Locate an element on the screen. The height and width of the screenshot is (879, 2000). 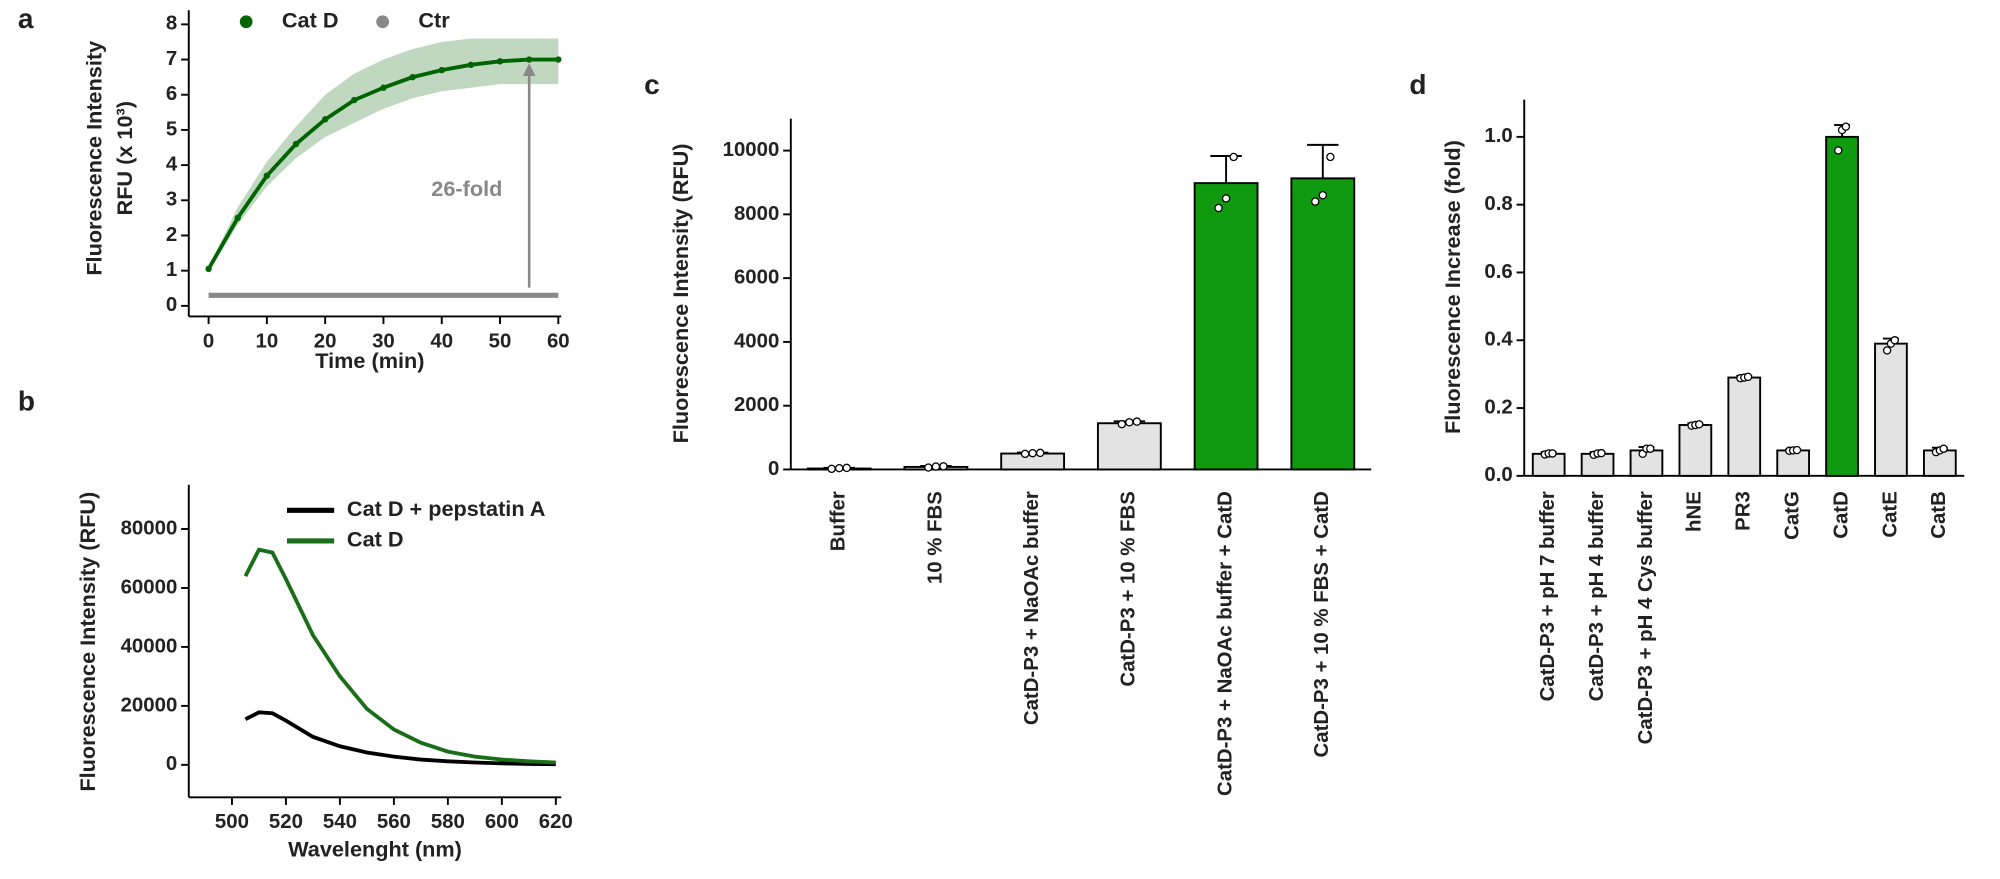
y-tick-label: 2 is located at coordinates (171, 235).